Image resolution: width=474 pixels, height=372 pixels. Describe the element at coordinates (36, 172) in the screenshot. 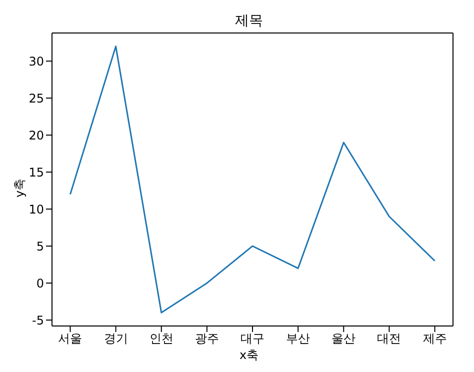

I see `y-tick-label: 15` at that location.